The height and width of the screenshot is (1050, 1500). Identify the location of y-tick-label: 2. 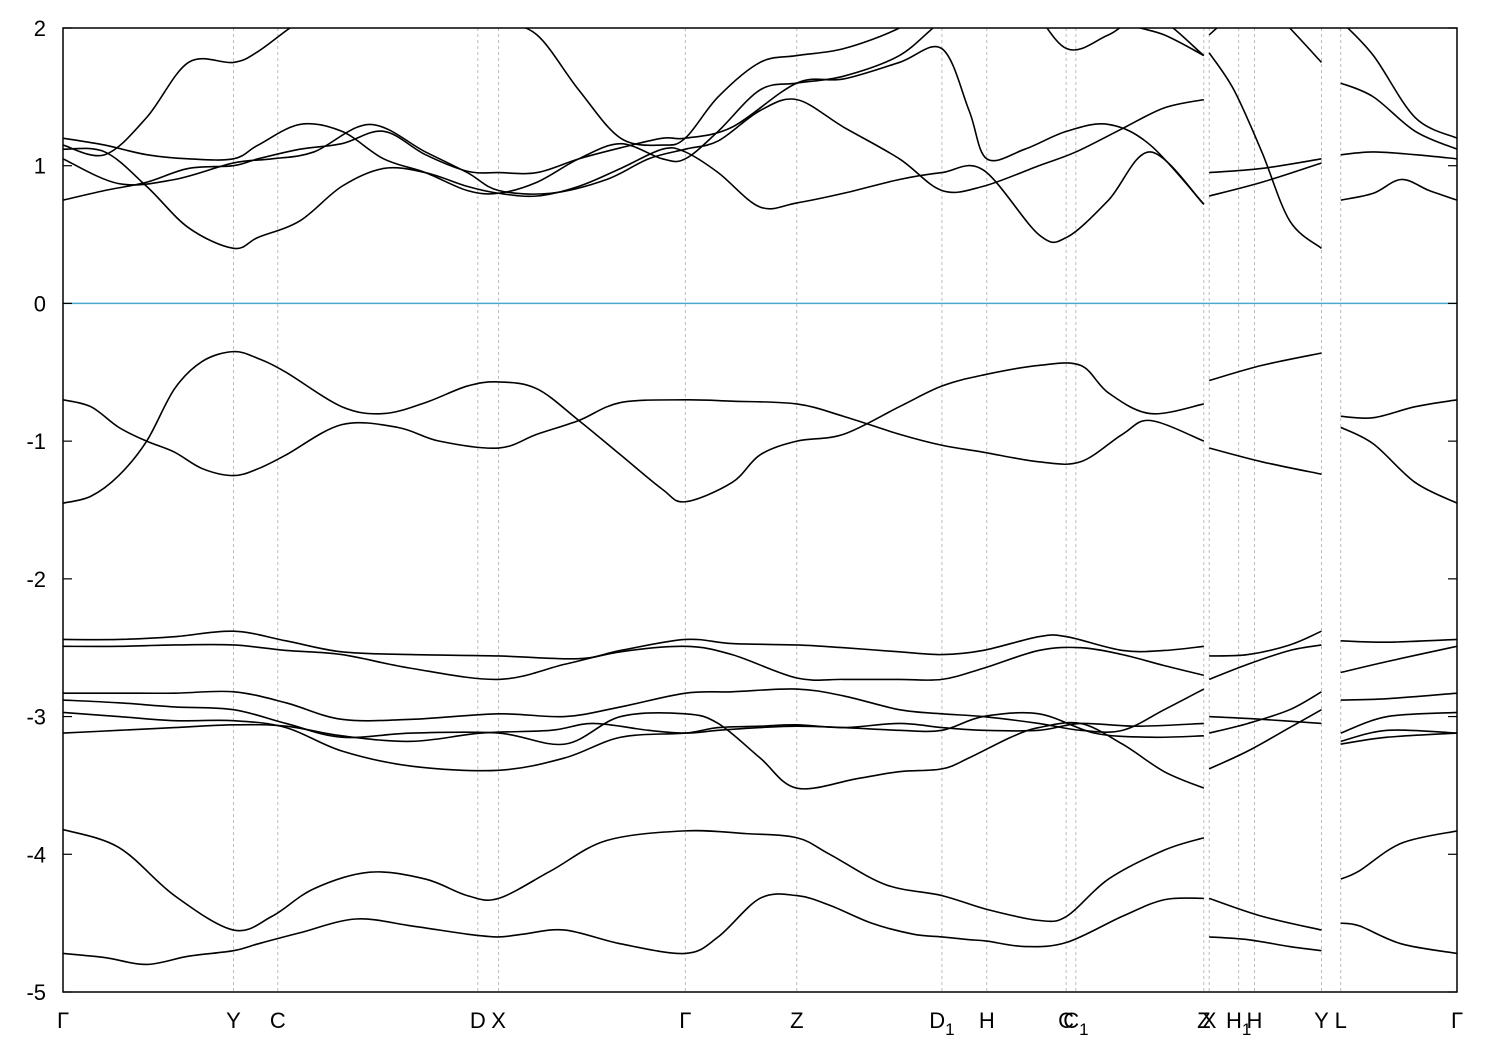
(40, 28).